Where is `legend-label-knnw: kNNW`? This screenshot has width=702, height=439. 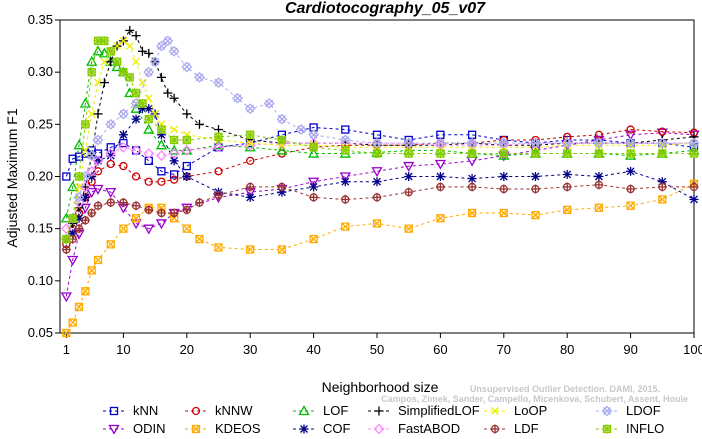 legend-label-knnw: kNNW is located at coordinates (234, 410).